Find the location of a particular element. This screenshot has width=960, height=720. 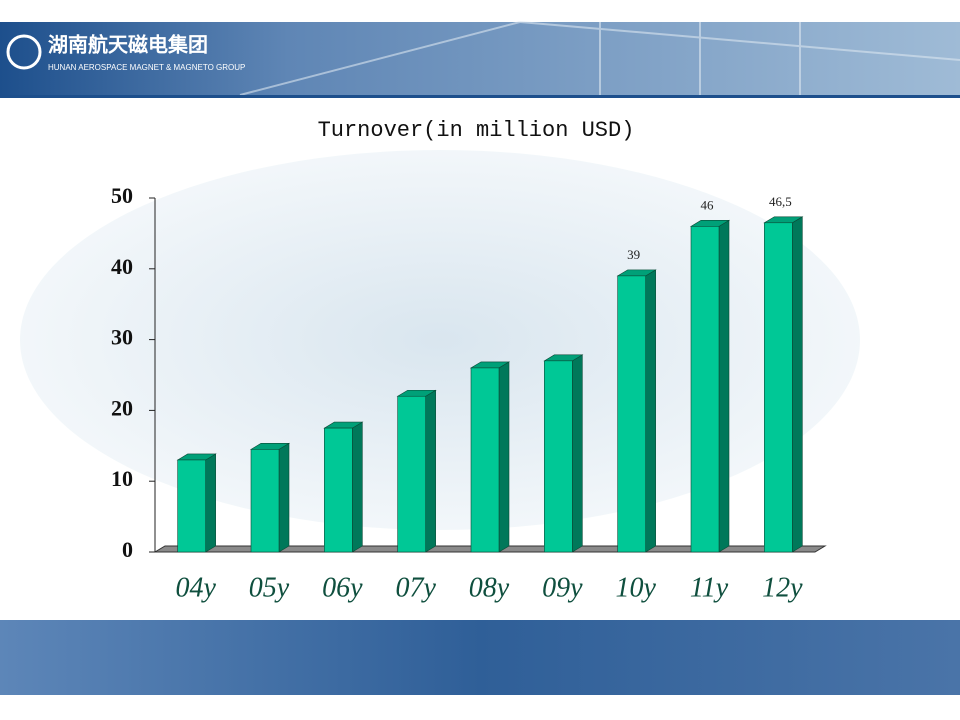

y-tick-label: 30 is located at coordinates (122, 337).